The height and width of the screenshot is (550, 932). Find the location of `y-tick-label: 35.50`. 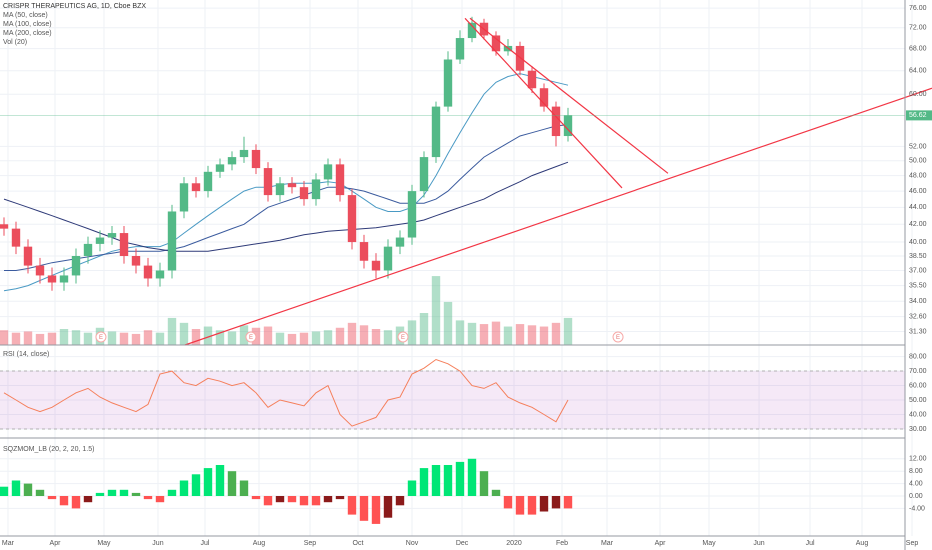

y-tick-label: 35.50 is located at coordinates (918, 285).